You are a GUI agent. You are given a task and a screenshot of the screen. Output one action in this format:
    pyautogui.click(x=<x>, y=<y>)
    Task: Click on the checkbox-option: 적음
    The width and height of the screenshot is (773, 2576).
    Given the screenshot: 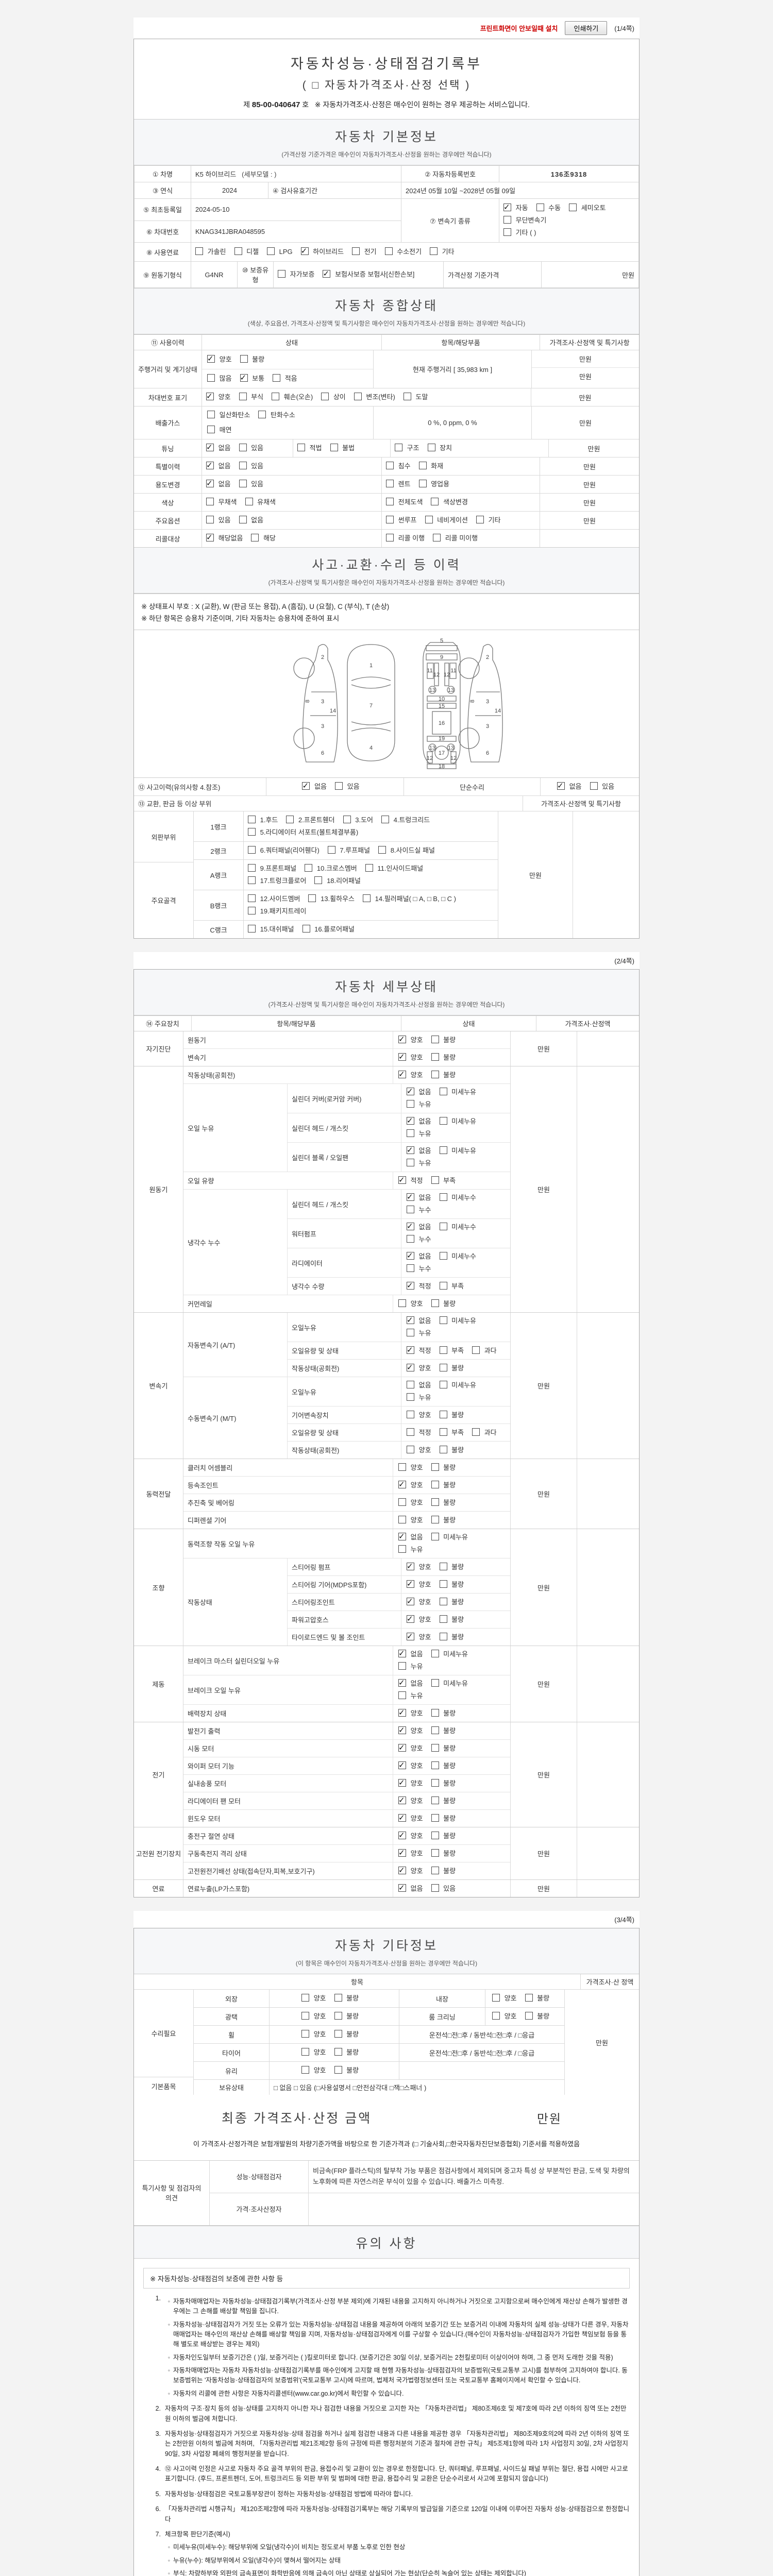 What is the action you would take?
    pyautogui.click(x=285, y=378)
    